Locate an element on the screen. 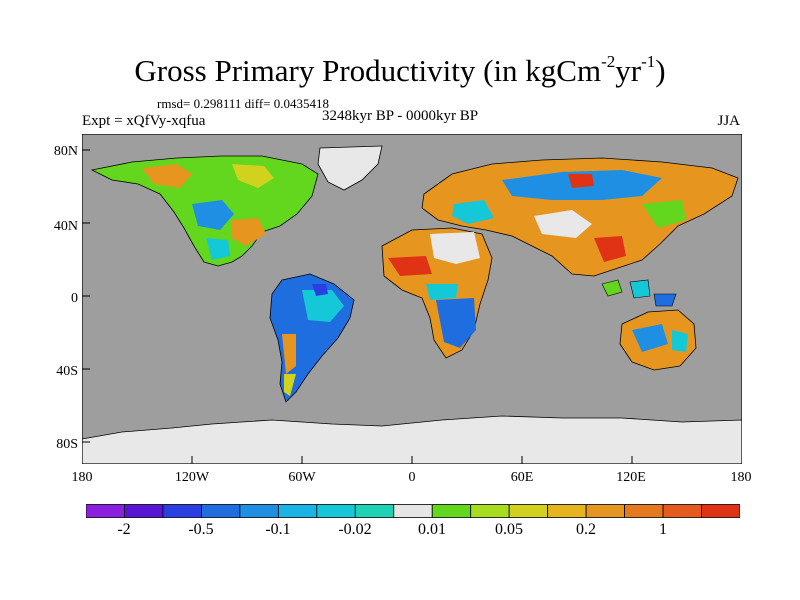 Image resolution: width=800 pixels, height=600 pixels. colorbar-label: 0.2 is located at coordinates (586, 529).